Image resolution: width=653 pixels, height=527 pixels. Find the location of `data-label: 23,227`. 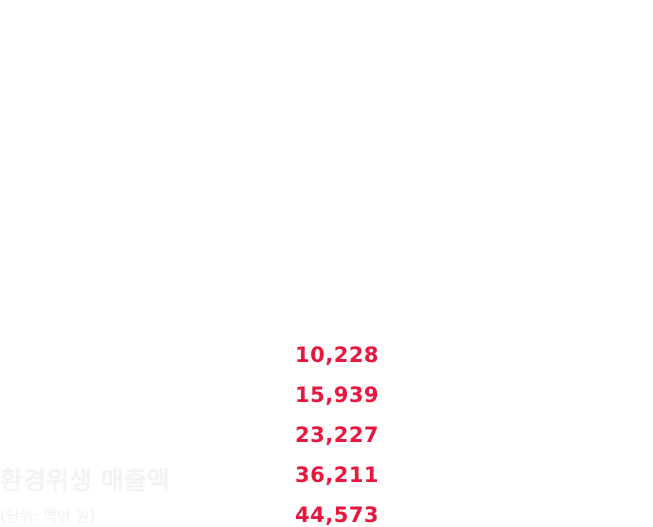

data-label: 23,227 is located at coordinates (337, 435).